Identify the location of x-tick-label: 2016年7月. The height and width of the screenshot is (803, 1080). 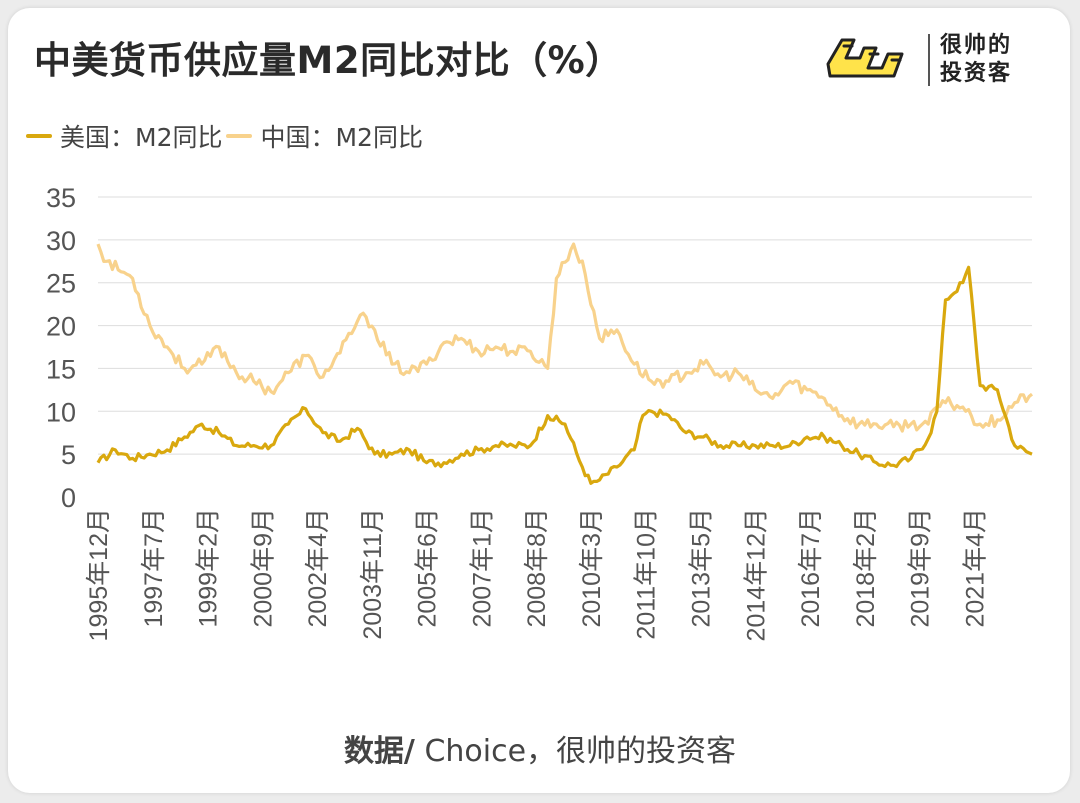
(811, 568).